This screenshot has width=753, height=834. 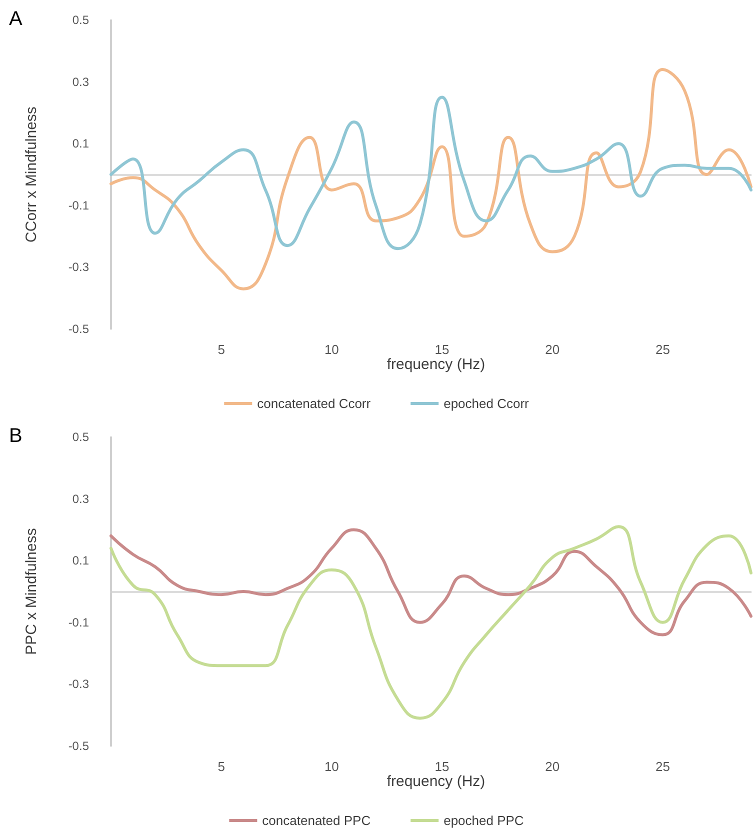 What do you see at coordinates (487, 403) in the screenshot?
I see `legend-label: epoched Ccorr` at bounding box center [487, 403].